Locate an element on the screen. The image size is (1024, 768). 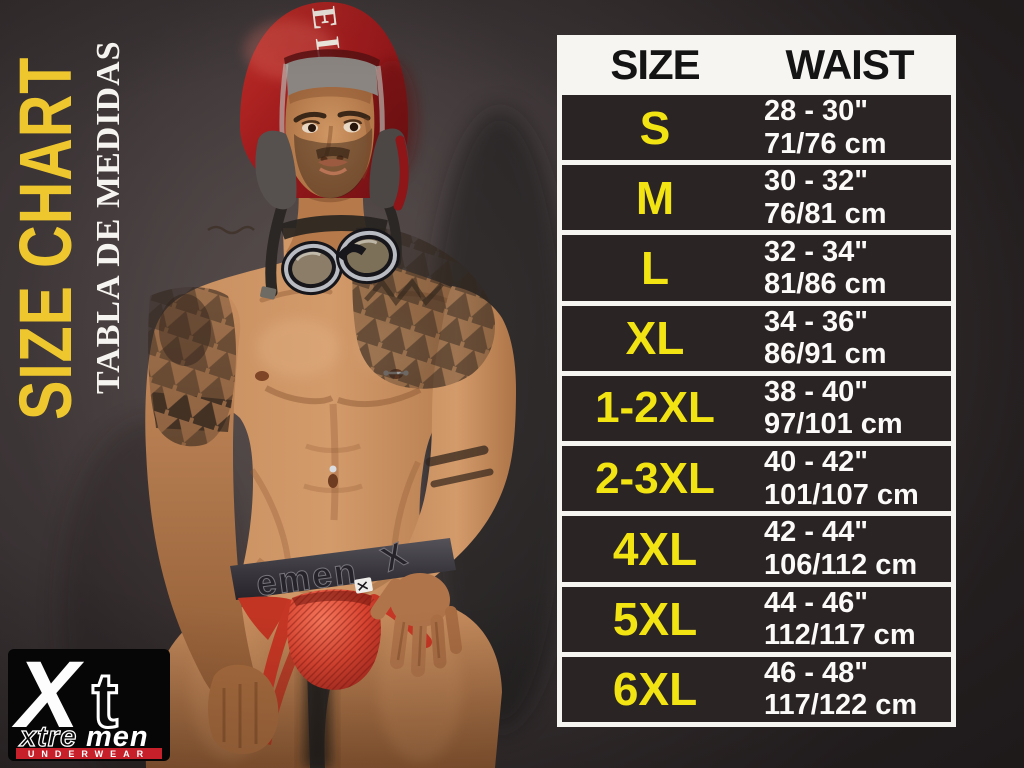
lips is located at coordinates (333, 163).